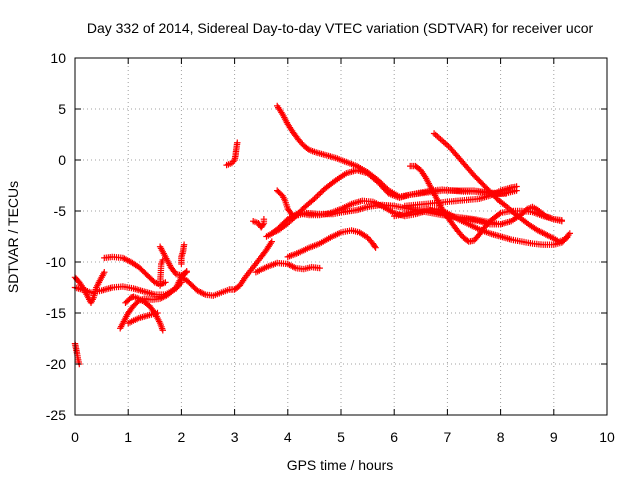 This screenshot has width=640, height=480. I want to click on x-tick-label: 8, so click(501, 437).